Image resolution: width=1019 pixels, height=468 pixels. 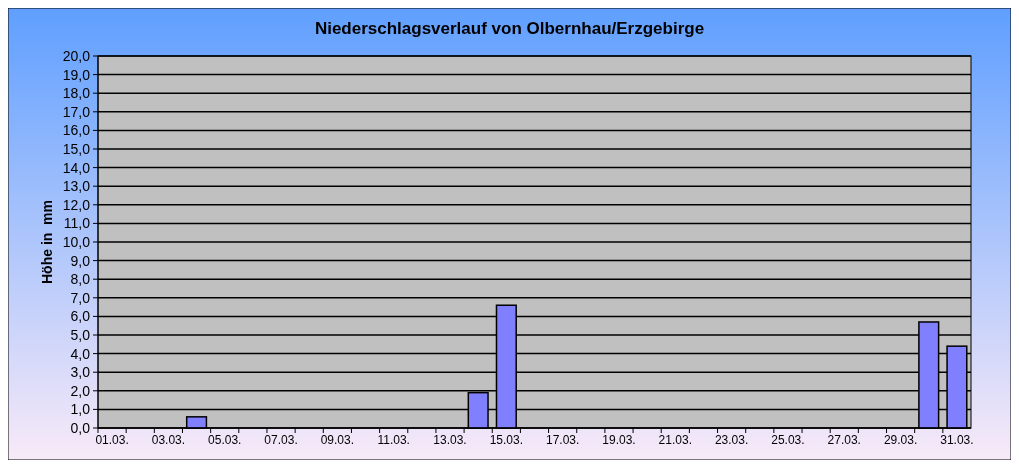 What do you see at coordinates (76, 74) in the screenshot?
I see `y-tick-label: 19,0` at bounding box center [76, 74].